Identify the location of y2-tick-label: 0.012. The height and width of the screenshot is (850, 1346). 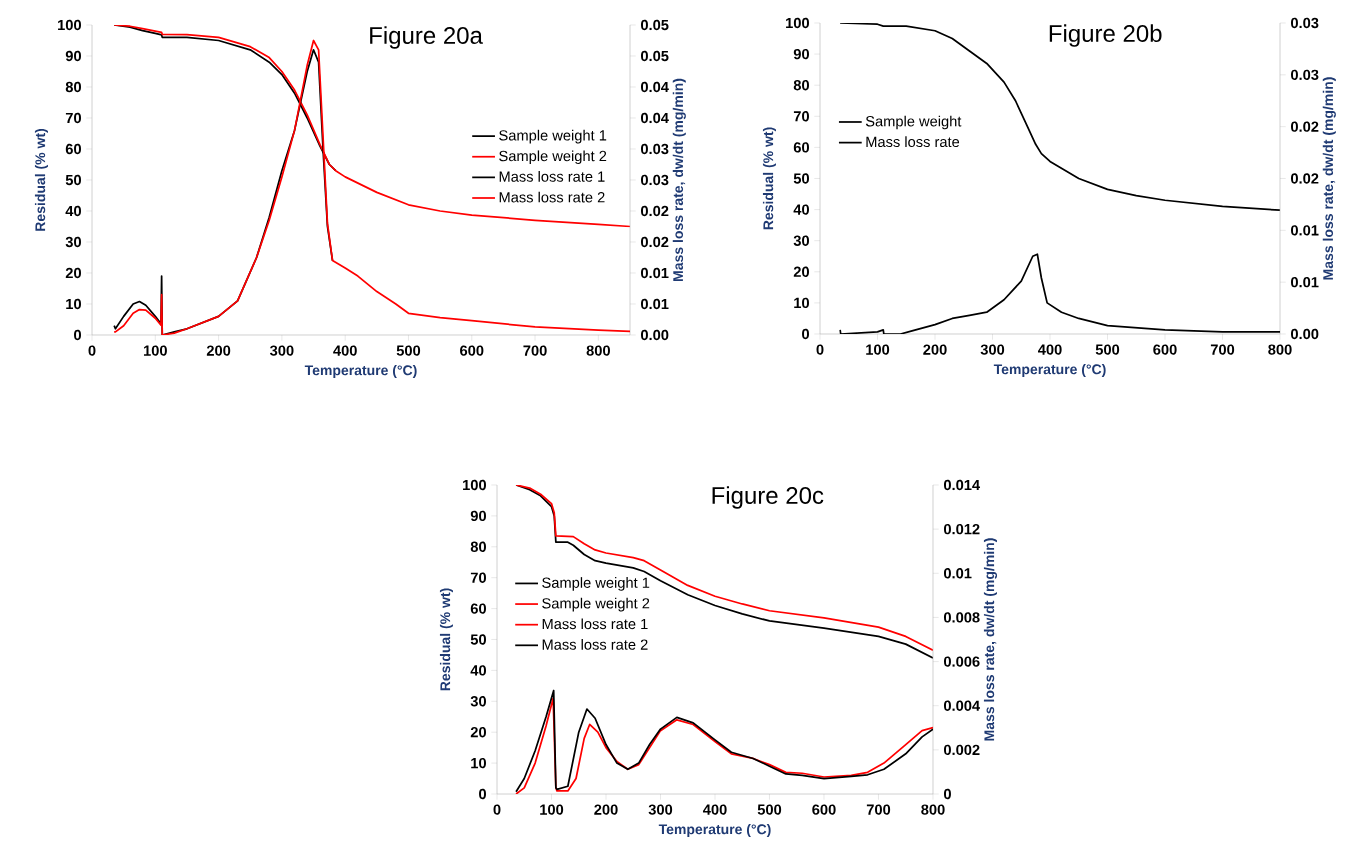
(961, 529).